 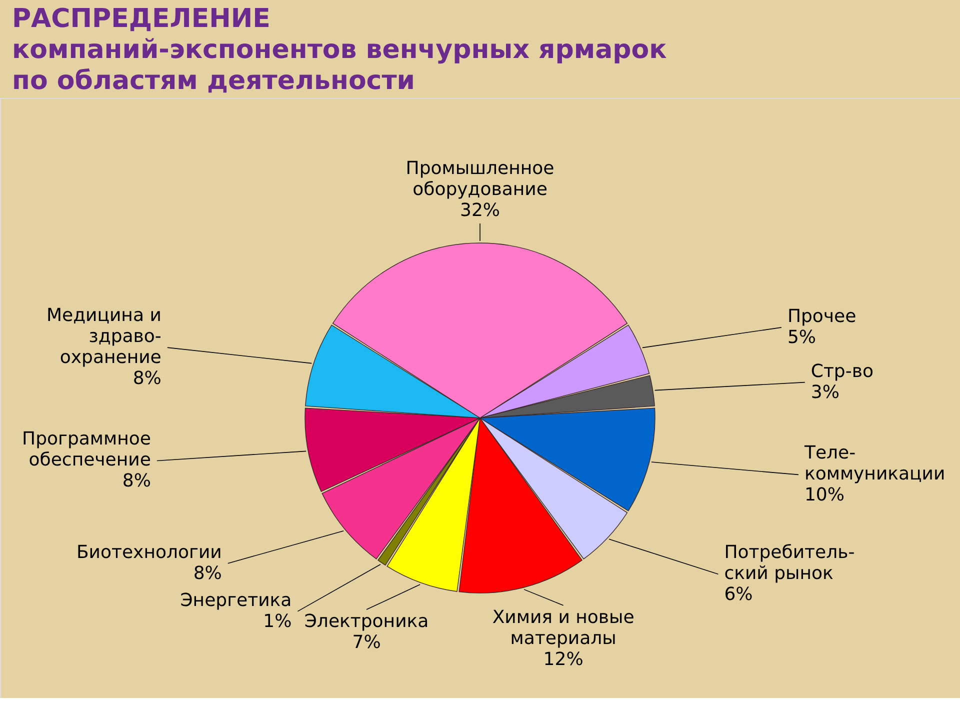 I want to click on slice-label: Теле- коммуникации, so click(x=874, y=463).